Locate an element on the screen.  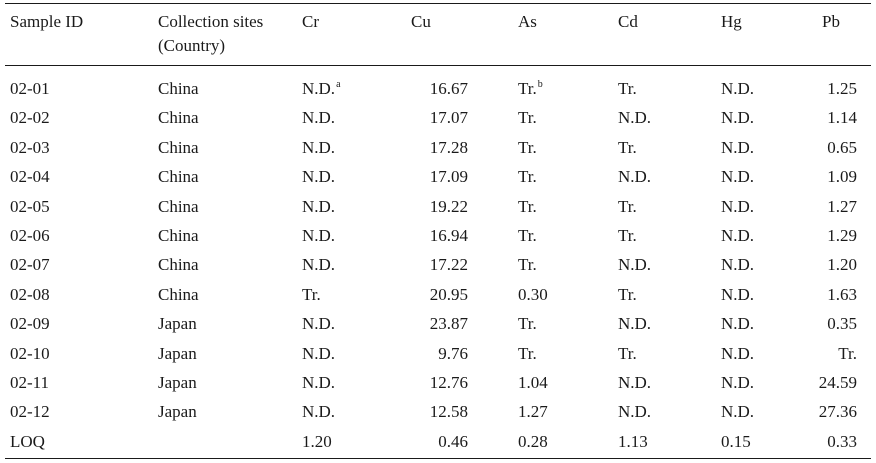
cell-sample-id: 02-03 is located at coordinates (30, 147).